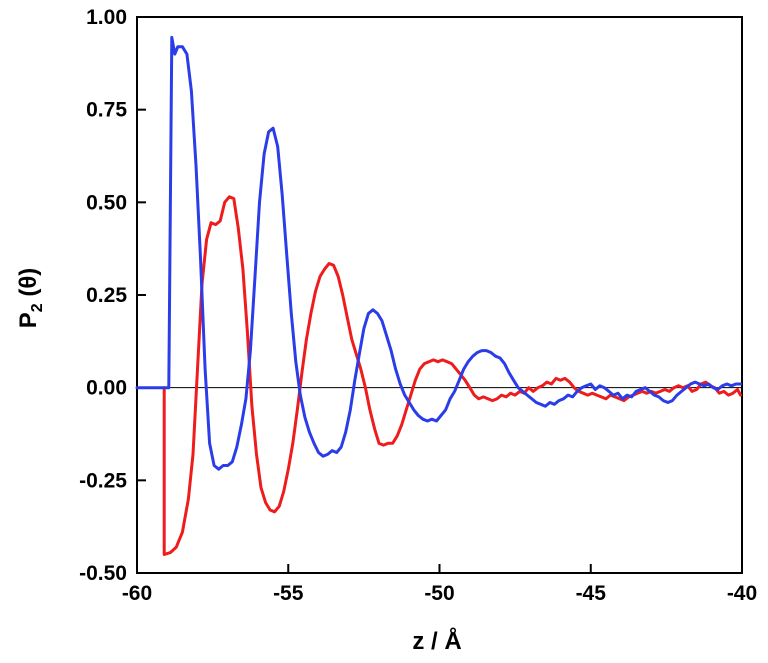  Describe the element at coordinates (591, 593) in the screenshot. I see `x-tick-label: -45` at that location.